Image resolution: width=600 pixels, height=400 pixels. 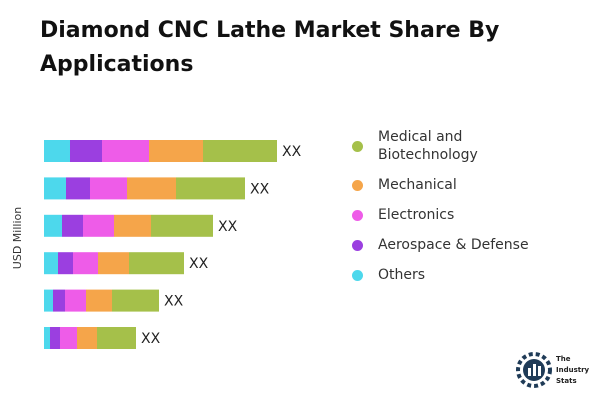 What do you see at coordinates (573, 370) in the screenshot?
I see `logo-text: The Industry Stats` at bounding box center [573, 370].